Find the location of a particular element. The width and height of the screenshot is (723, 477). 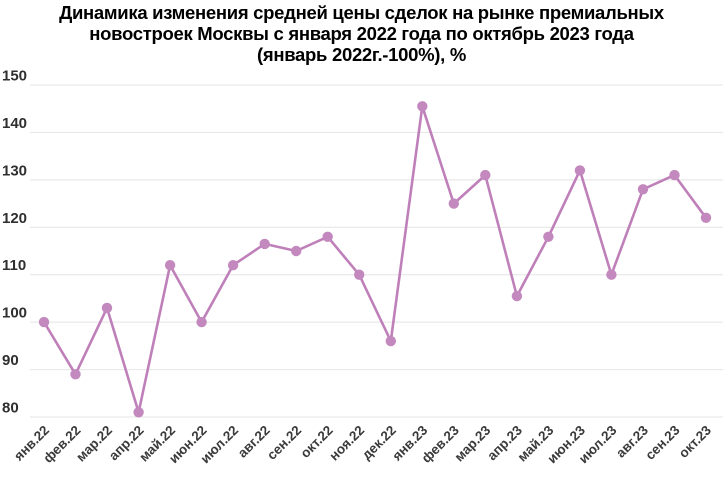

y-axis-tick-label: 110 is located at coordinates (14, 265).